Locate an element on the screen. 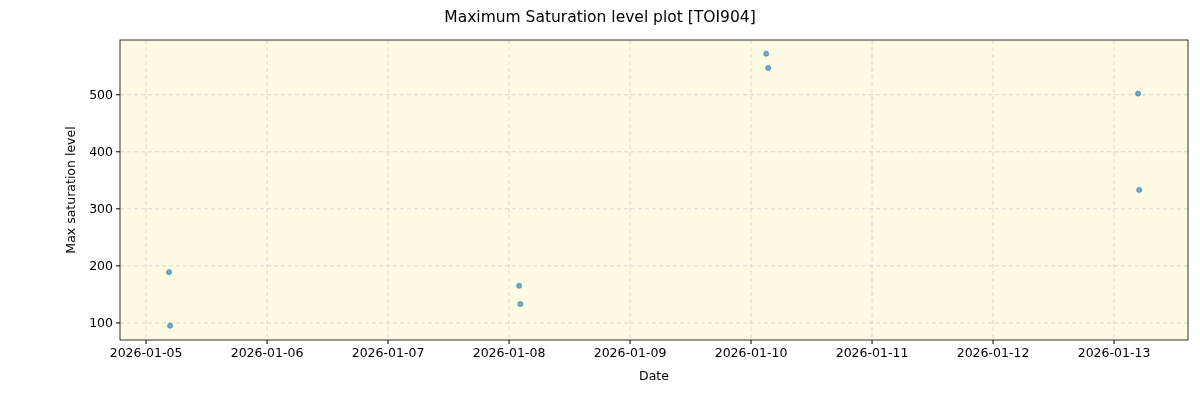 This screenshot has width=1200, height=400. x-tick-label: 2026-01-05 is located at coordinates (146, 352).